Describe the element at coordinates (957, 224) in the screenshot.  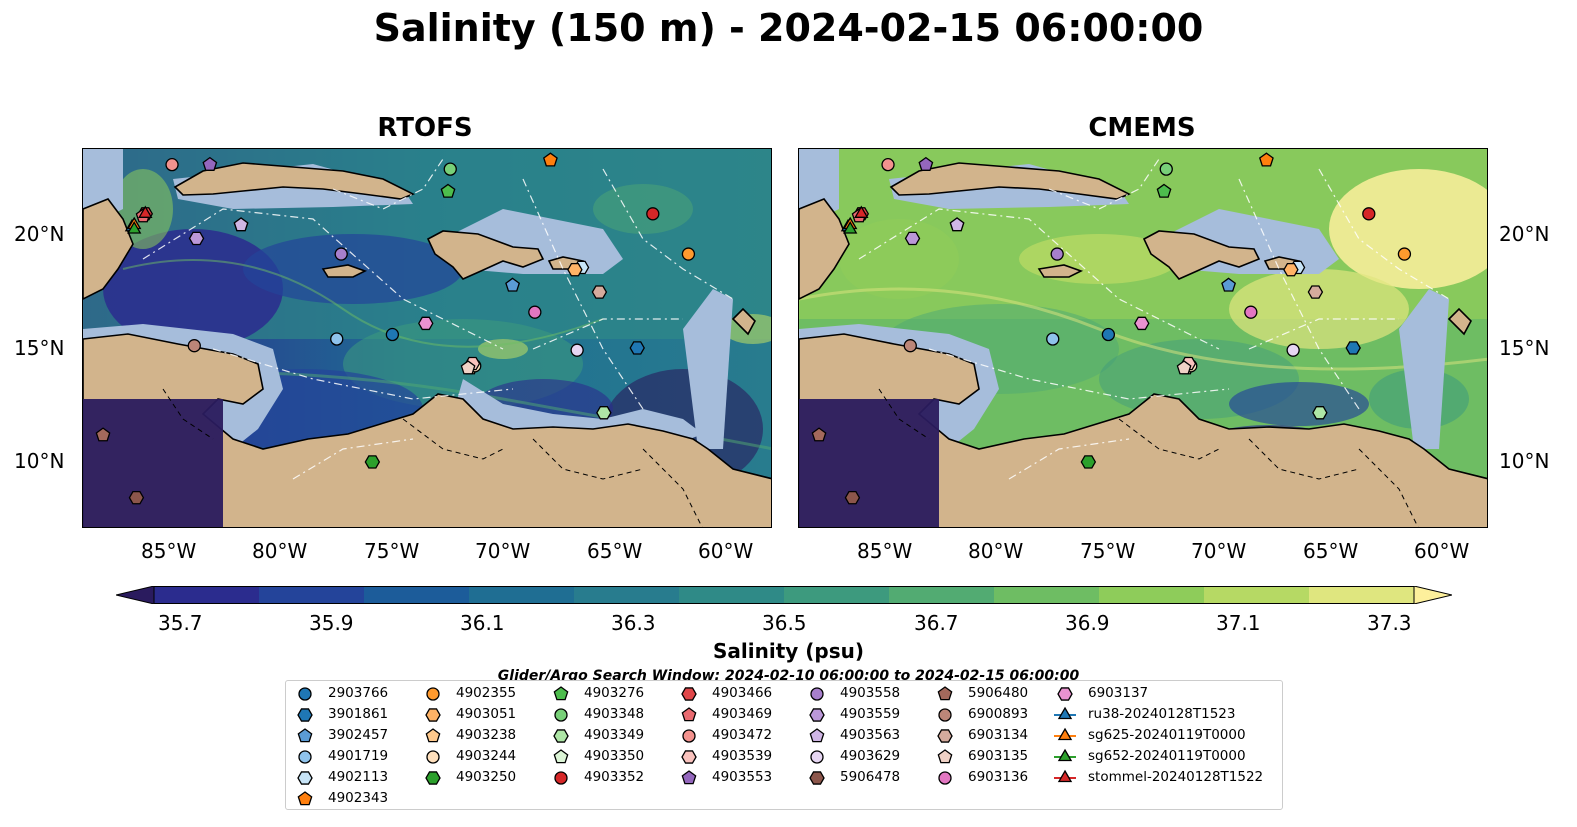
I see `float-marker-4903563-cmems` at that location.